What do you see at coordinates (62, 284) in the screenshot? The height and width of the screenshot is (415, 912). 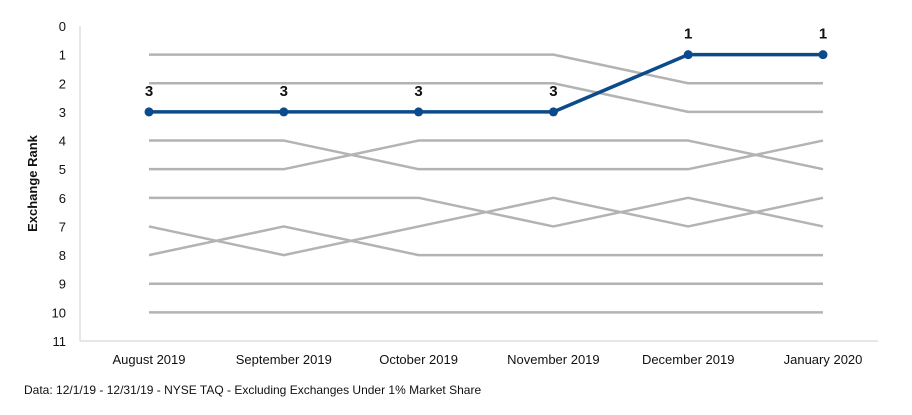 I see `y-tick-label: 9` at bounding box center [62, 284].